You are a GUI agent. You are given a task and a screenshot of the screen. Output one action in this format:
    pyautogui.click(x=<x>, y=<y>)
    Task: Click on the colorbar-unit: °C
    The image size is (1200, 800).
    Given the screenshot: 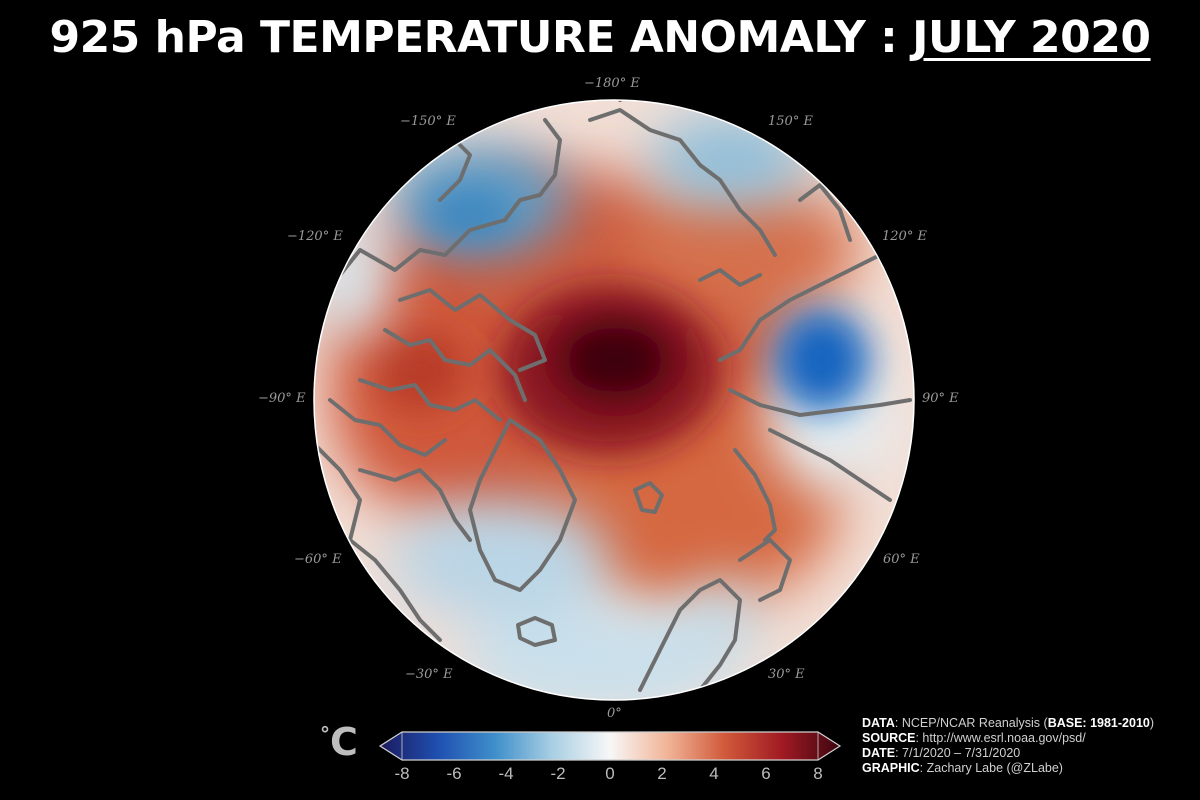 What is the action you would take?
    pyautogui.click(x=339, y=742)
    